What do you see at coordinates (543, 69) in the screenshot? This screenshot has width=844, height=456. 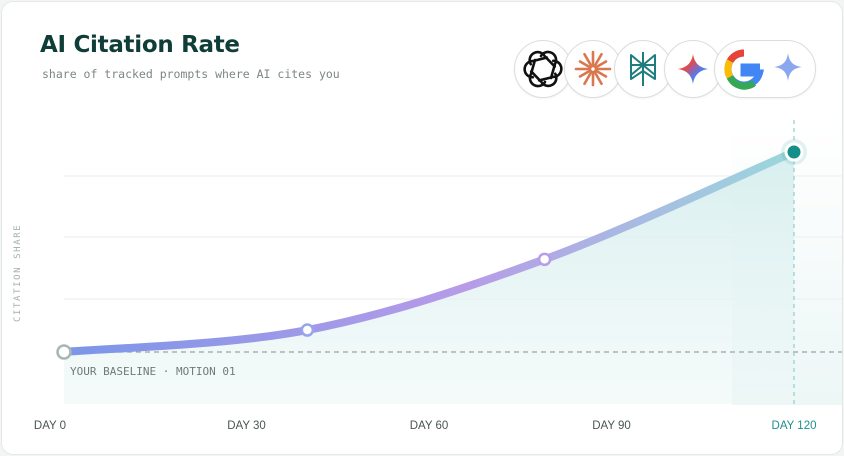 I see `openai-icon` at bounding box center [543, 69].